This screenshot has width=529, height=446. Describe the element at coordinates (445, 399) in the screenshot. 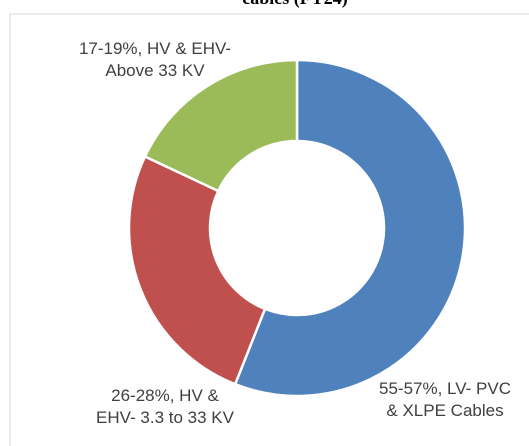

I see `data-label: 55-57%, LV- PVC & XLPE Cables` at that location.